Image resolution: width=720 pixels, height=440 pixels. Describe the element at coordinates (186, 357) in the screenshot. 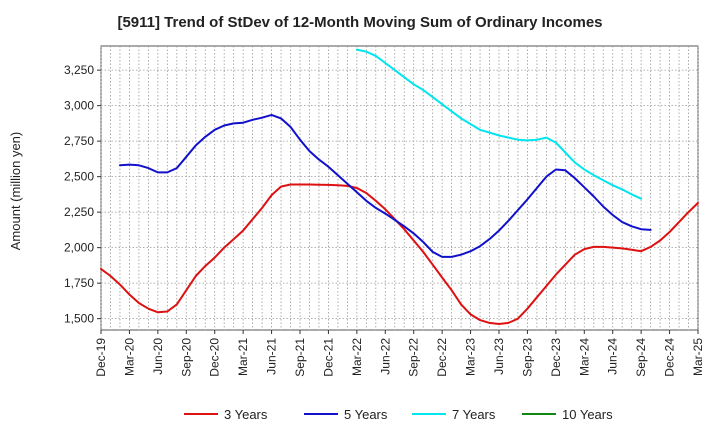

I see `x-tick-label: Sep-20` at that location.